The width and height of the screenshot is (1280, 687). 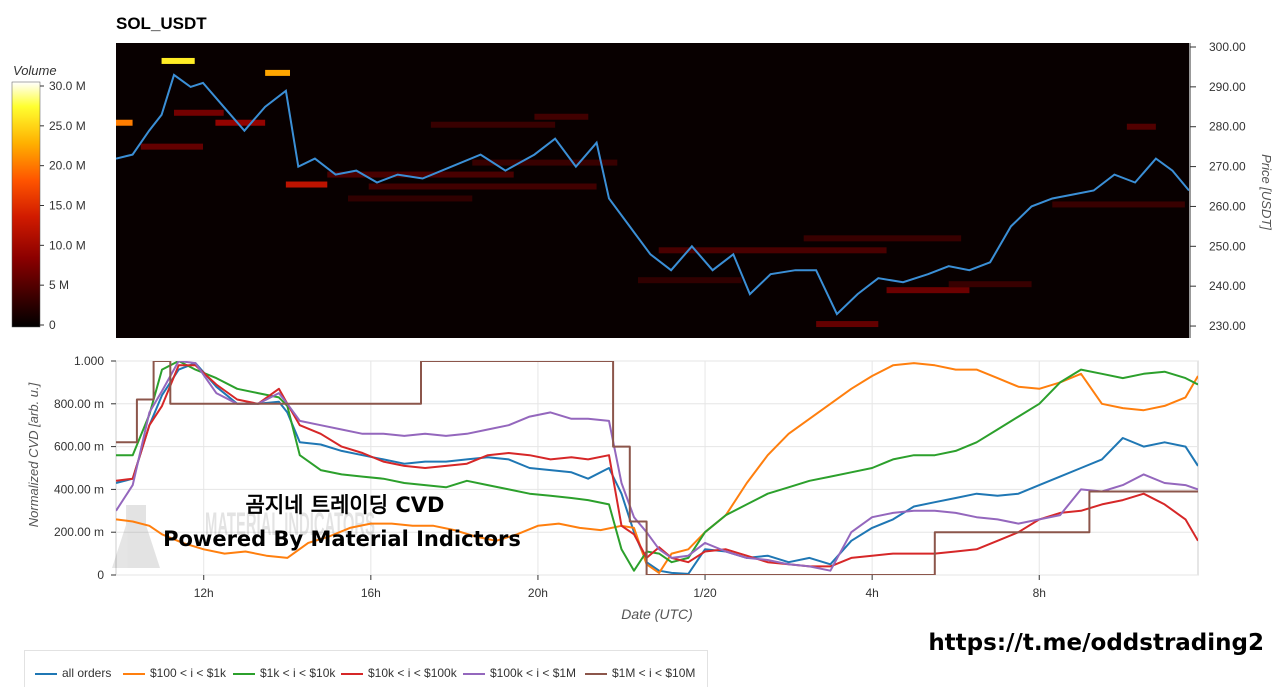 I want to click on cvd-x-tick-label: 1/20, so click(x=705, y=593).